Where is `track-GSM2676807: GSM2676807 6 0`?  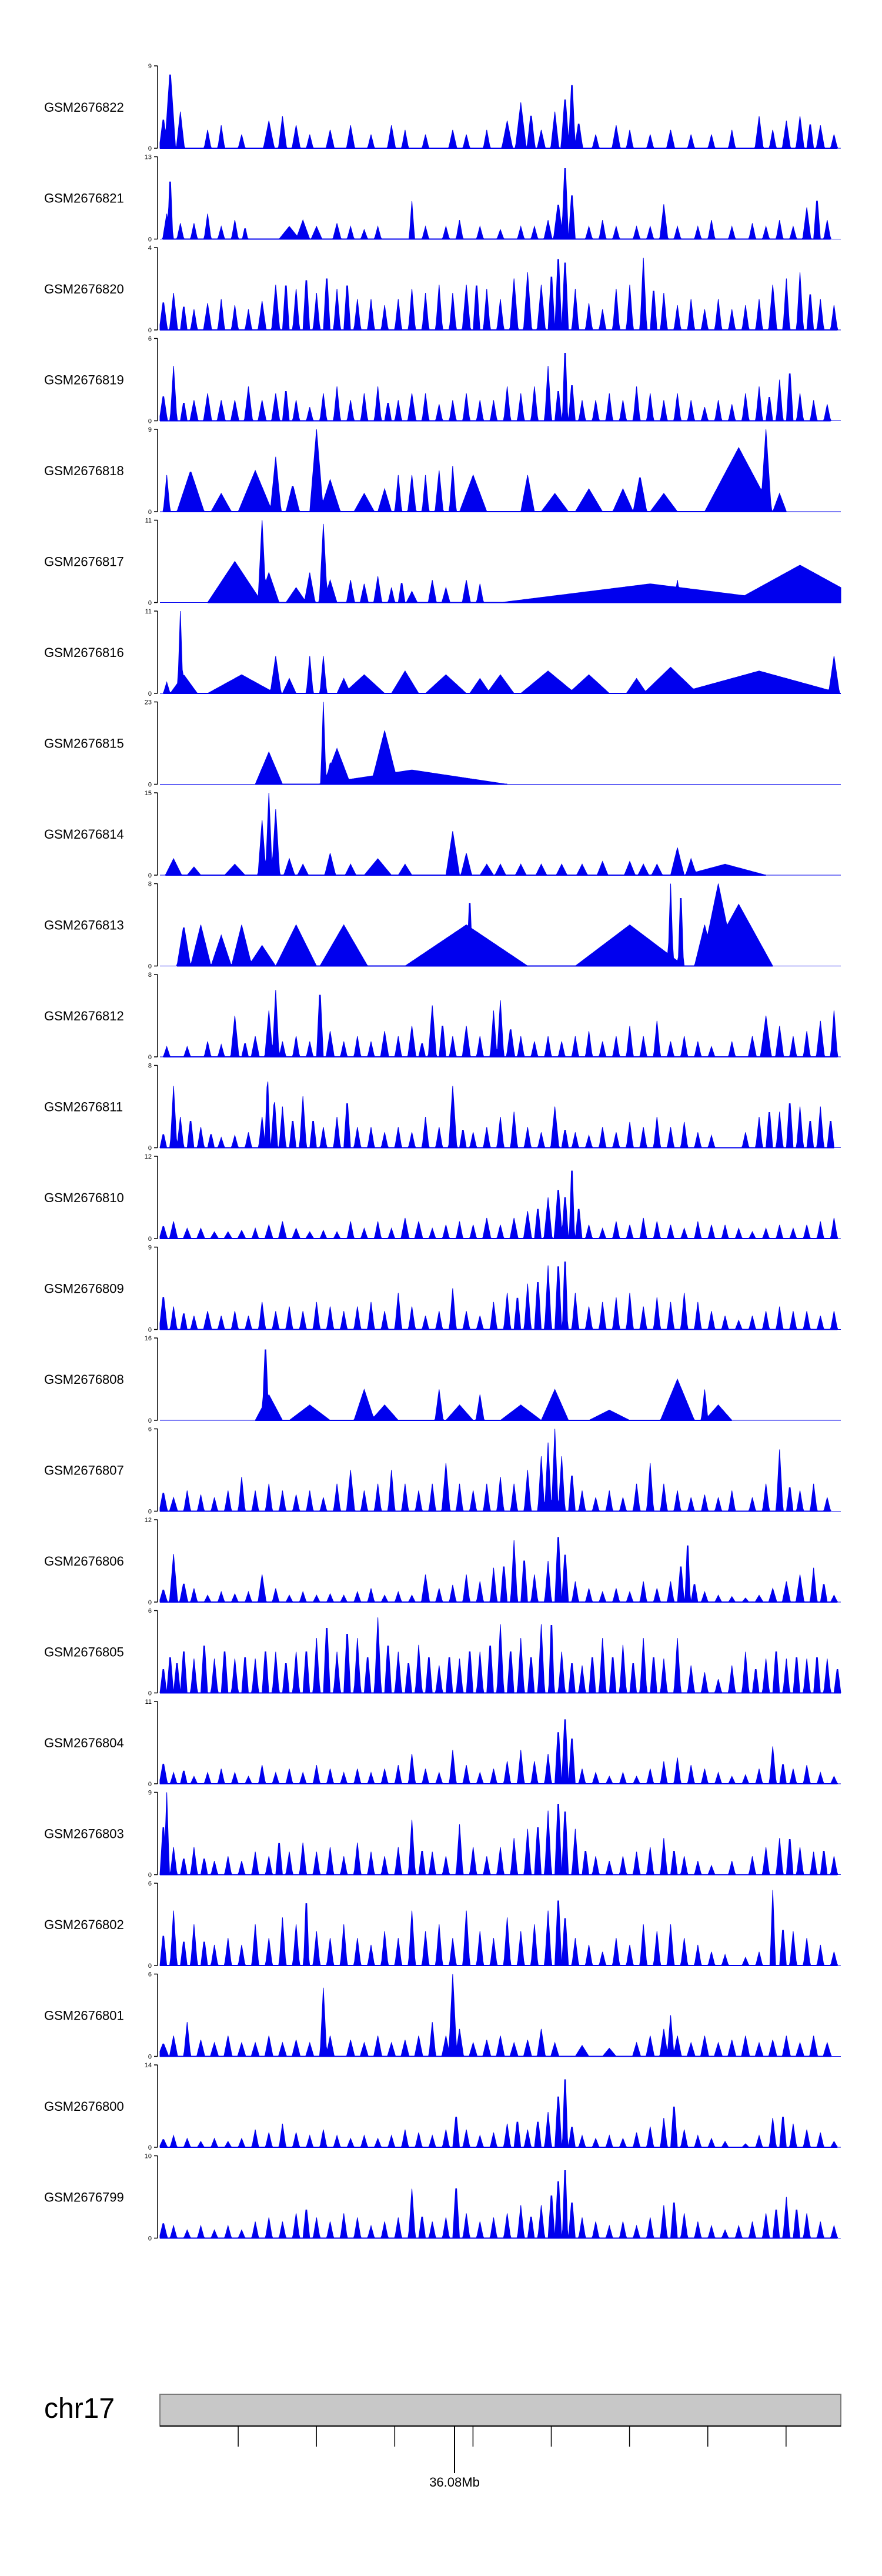
track-GSM2676807: GSM2676807 6 0 is located at coordinates (442, 1471).